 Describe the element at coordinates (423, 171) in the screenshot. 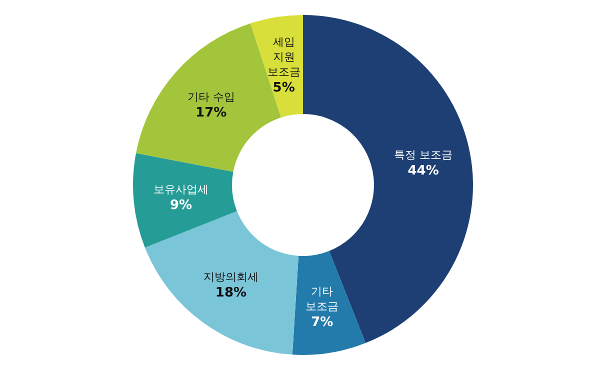

I see `data-label: 44%` at that location.